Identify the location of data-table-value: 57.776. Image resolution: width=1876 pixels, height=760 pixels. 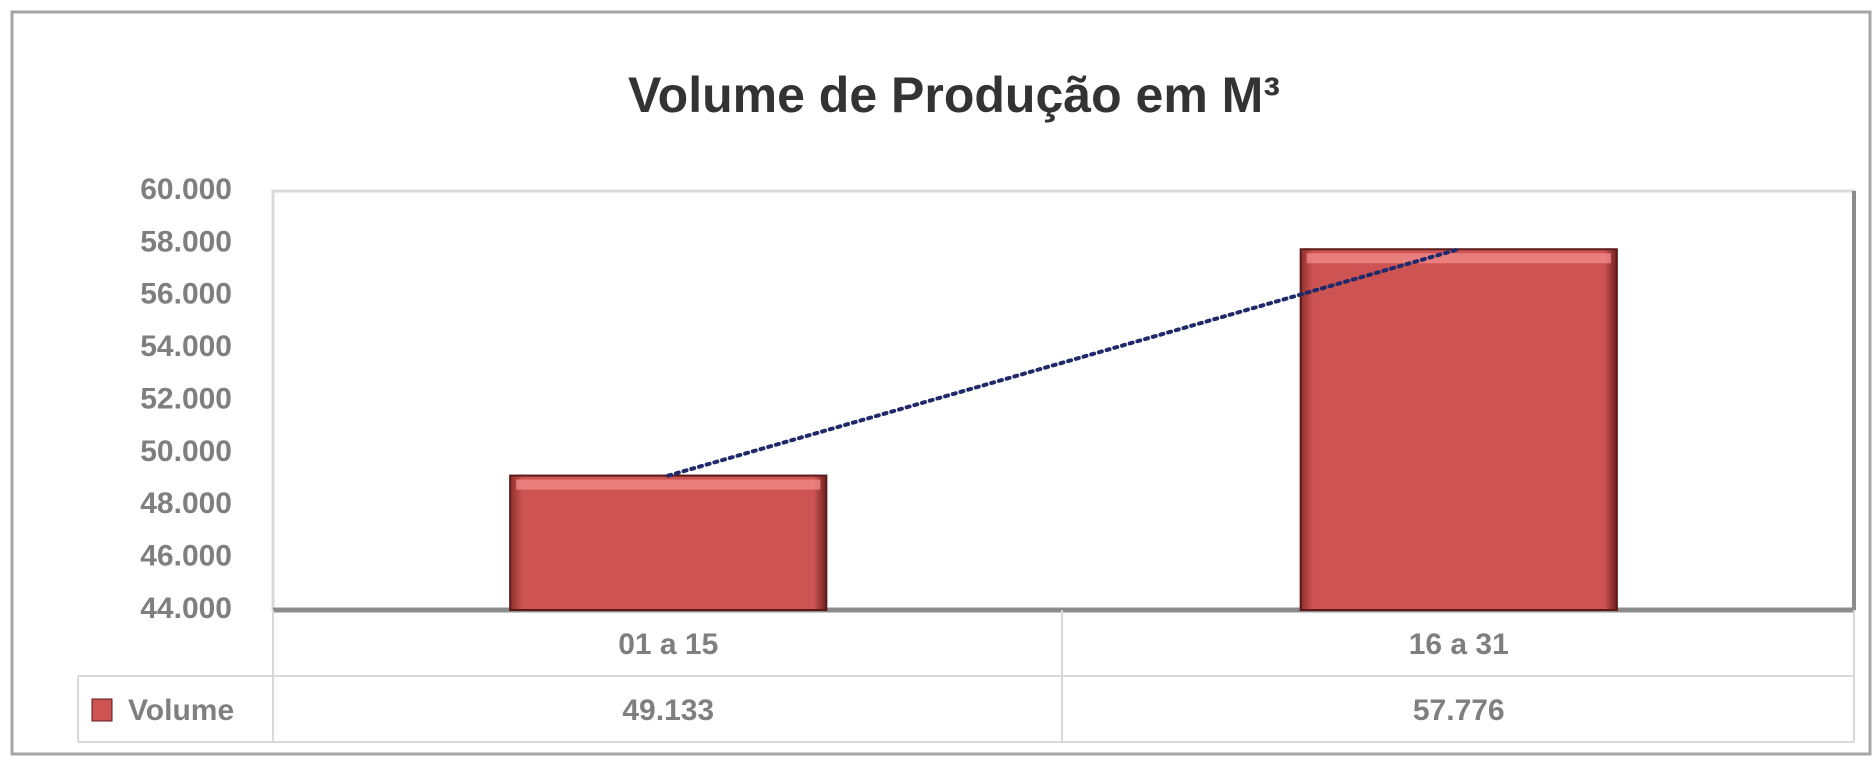
(1459, 710).